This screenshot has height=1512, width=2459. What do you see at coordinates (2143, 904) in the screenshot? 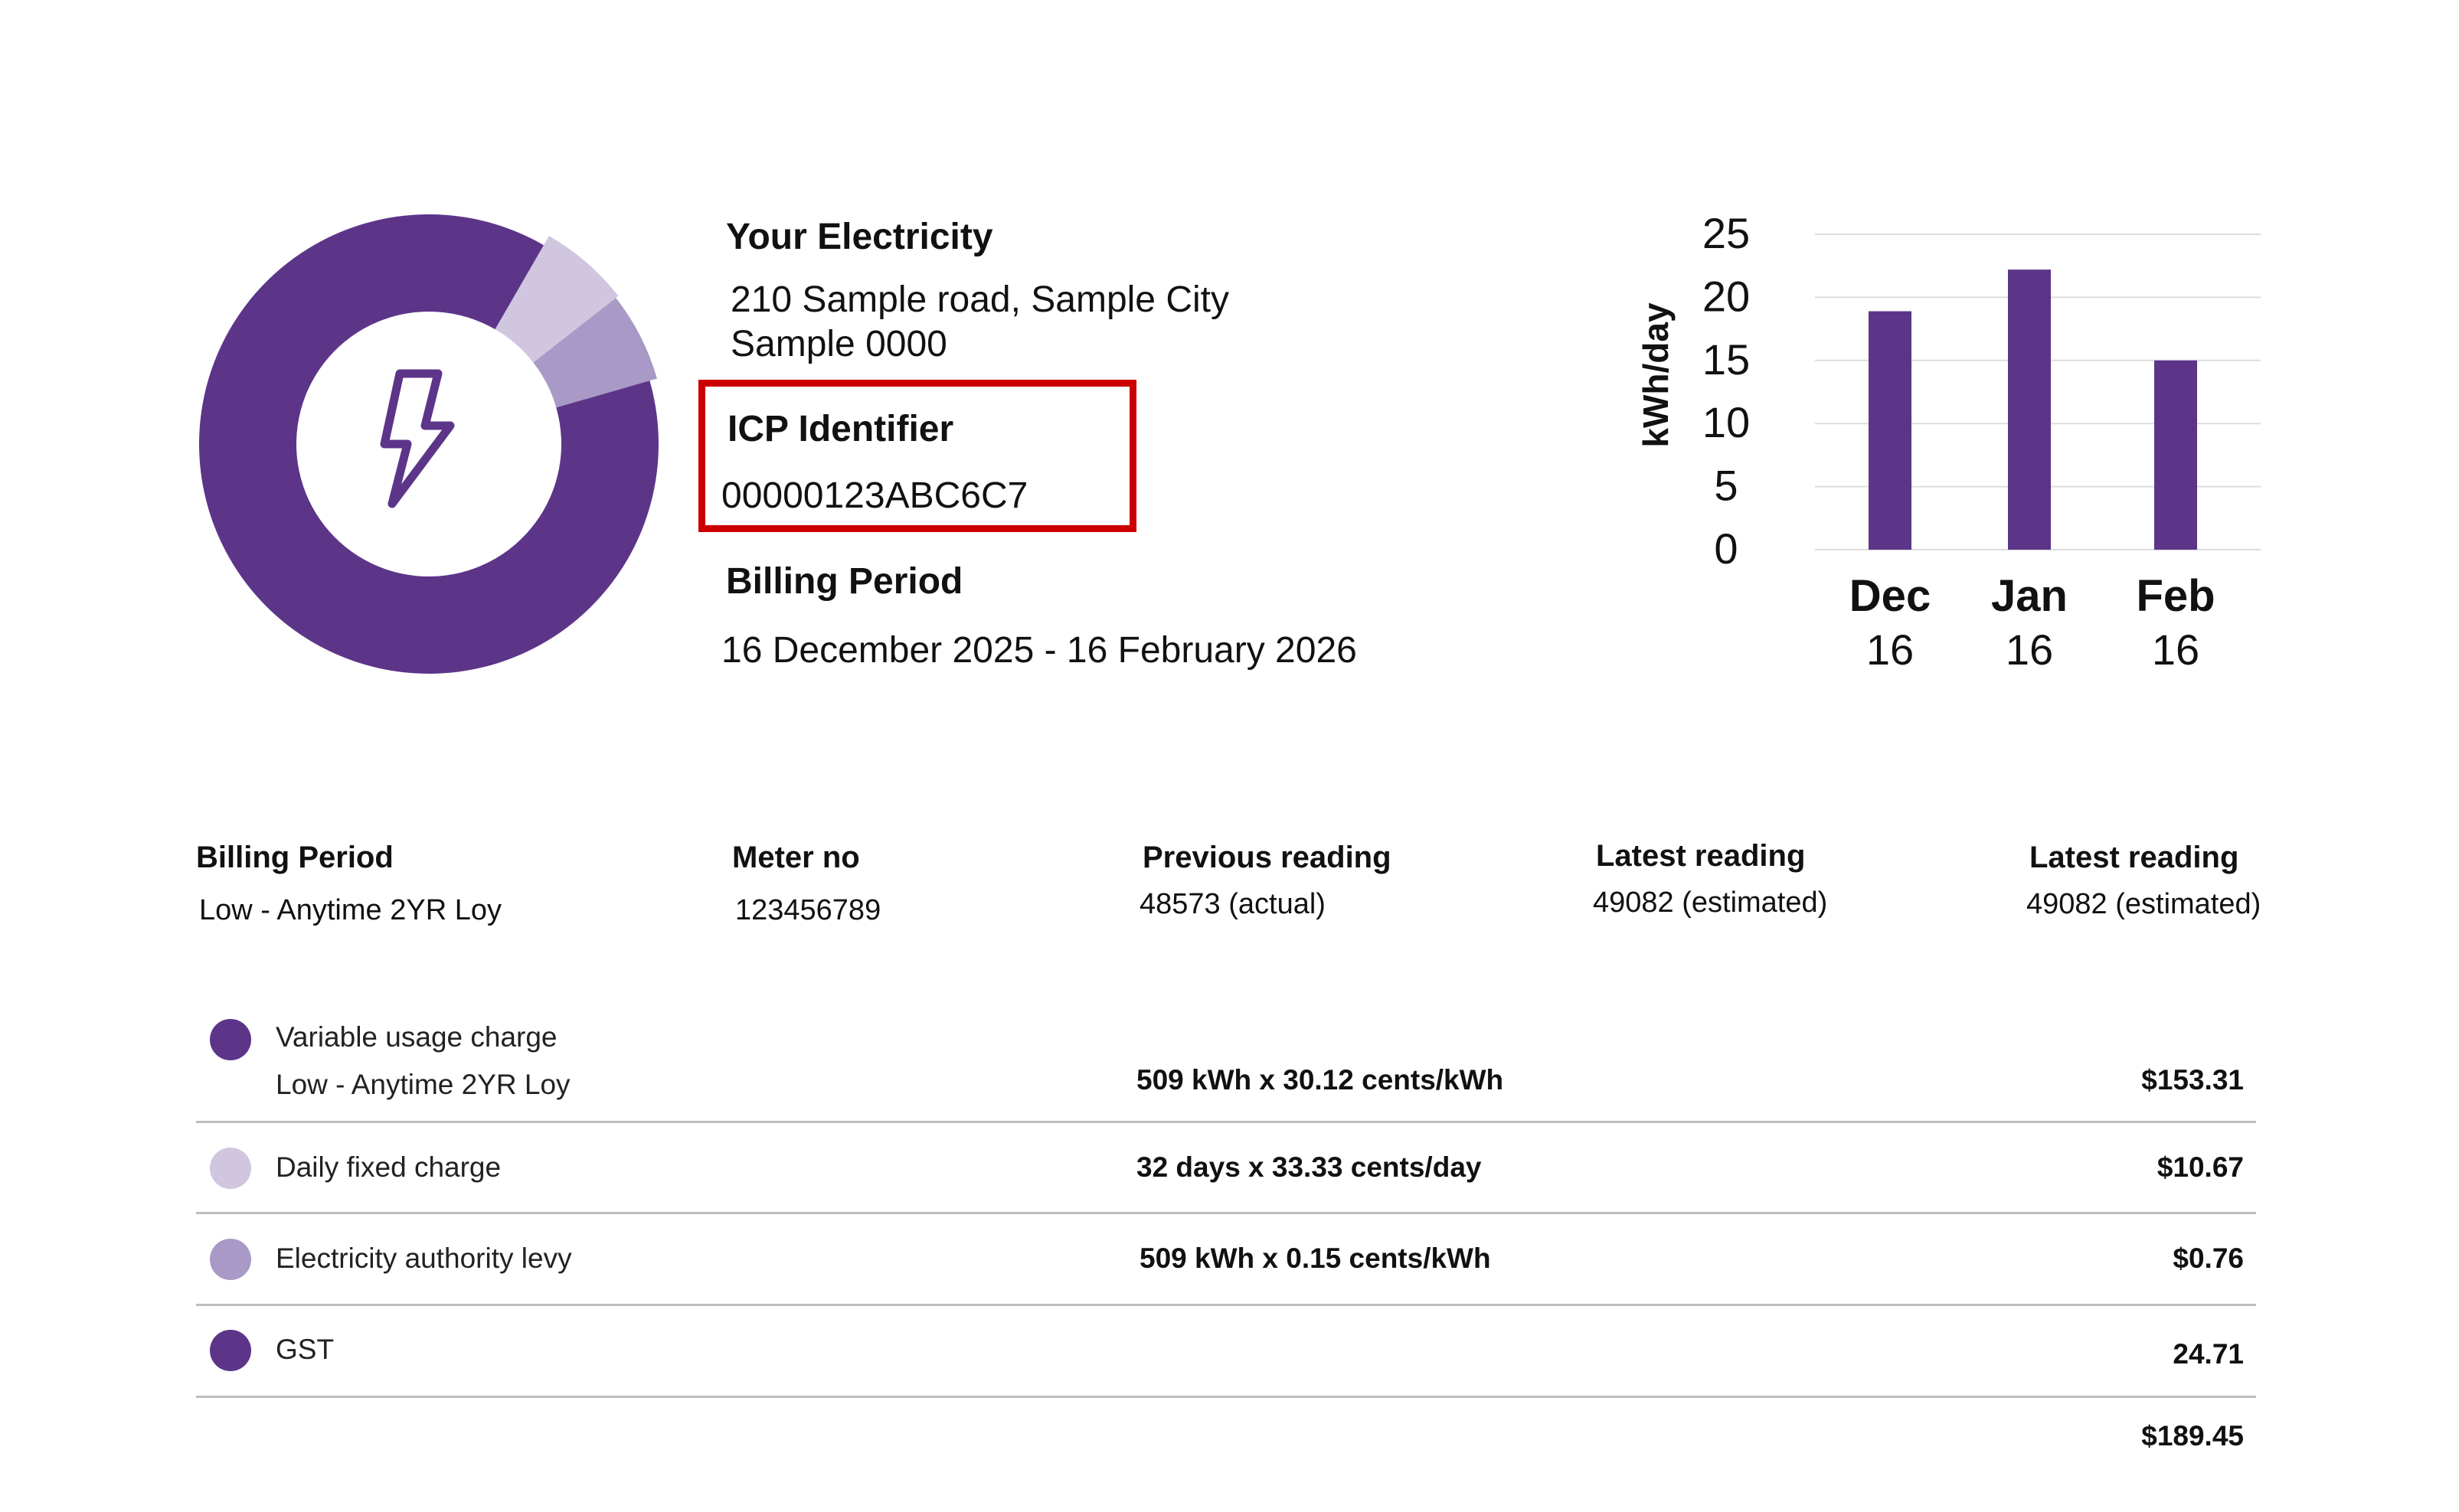
I see `col-value-latest-reading-2: 49082 (estimated)` at bounding box center [2143, 904].